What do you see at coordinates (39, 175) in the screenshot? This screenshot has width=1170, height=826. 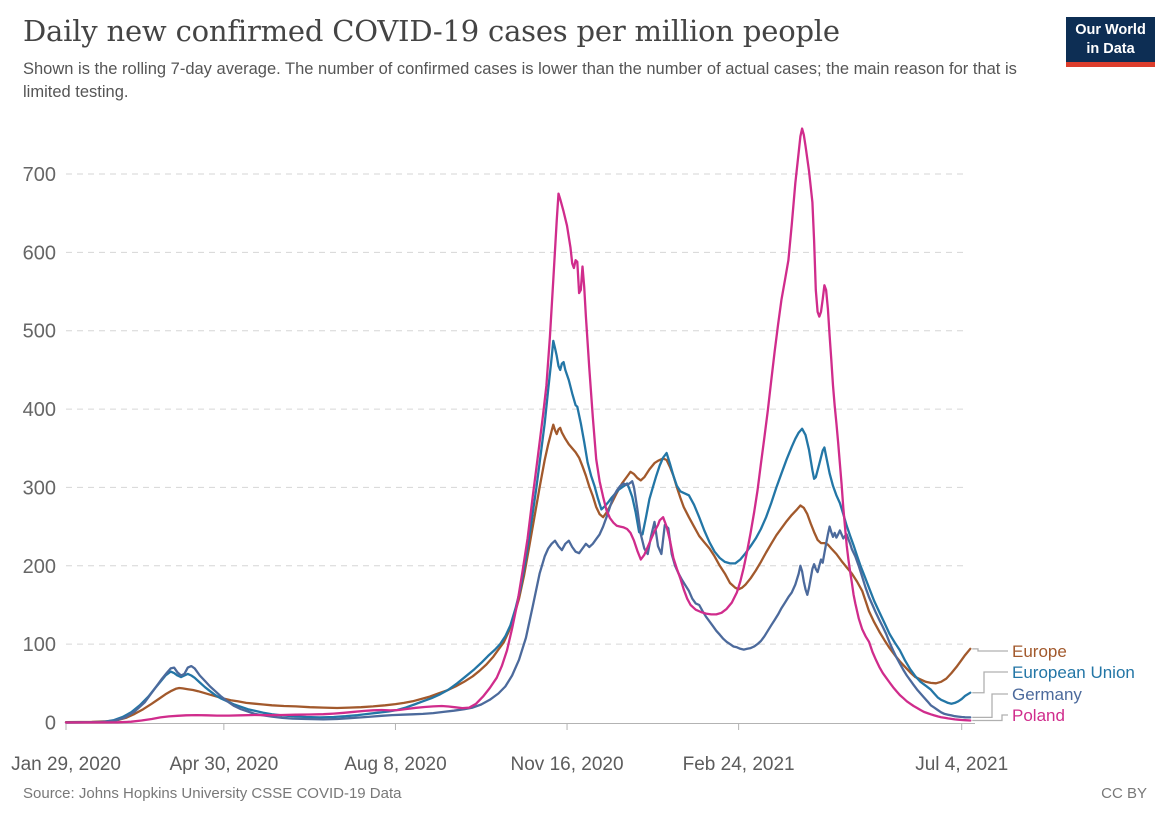 I see `y-tick-label-700: 700` at bounding box center [39, 175].